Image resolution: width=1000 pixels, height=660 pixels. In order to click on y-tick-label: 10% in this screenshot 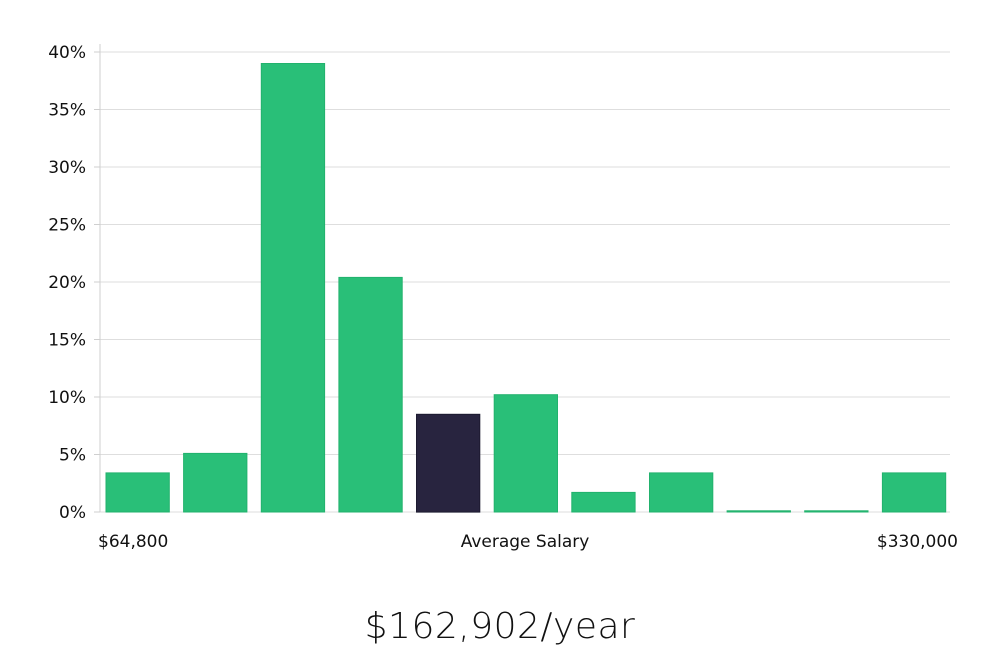, I will do `click(67, 398)`.